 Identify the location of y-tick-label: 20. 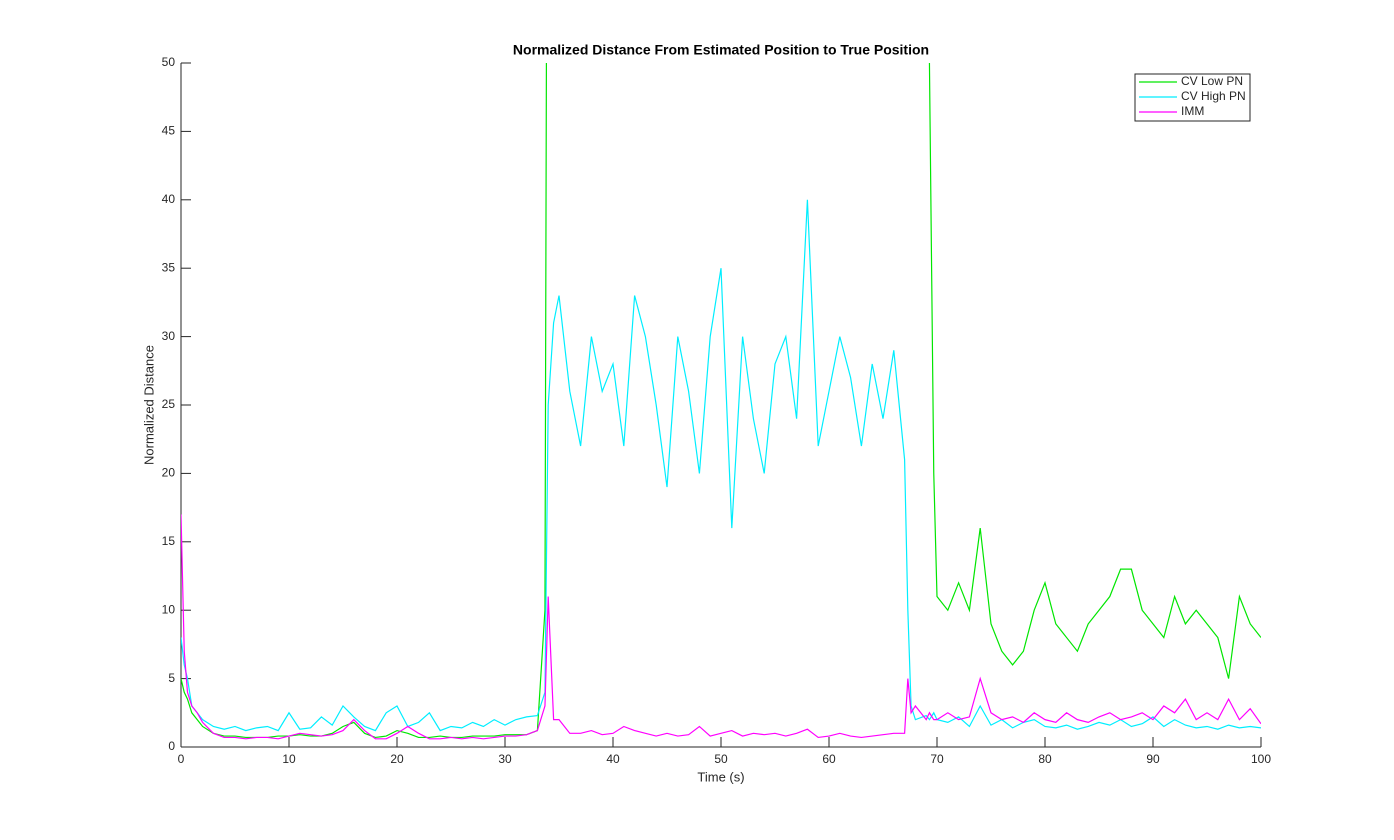
(169, 473).